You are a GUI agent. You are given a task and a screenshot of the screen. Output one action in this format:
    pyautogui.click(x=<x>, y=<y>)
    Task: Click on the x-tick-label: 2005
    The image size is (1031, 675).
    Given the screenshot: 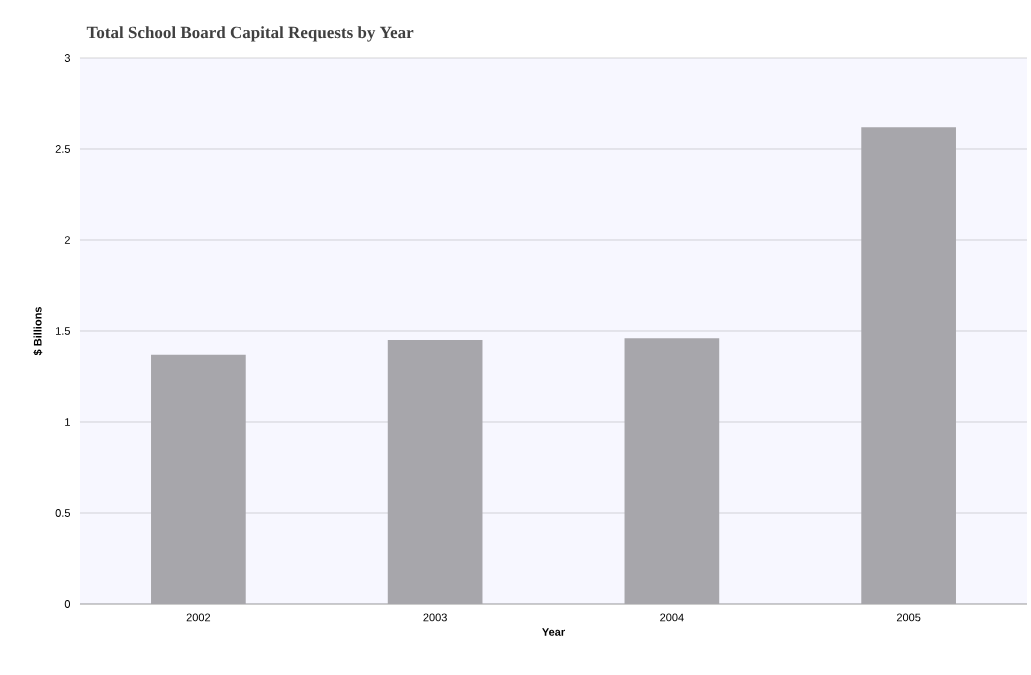 What is the action you would take?
    pyautogui.click(x=908, y=617)
    